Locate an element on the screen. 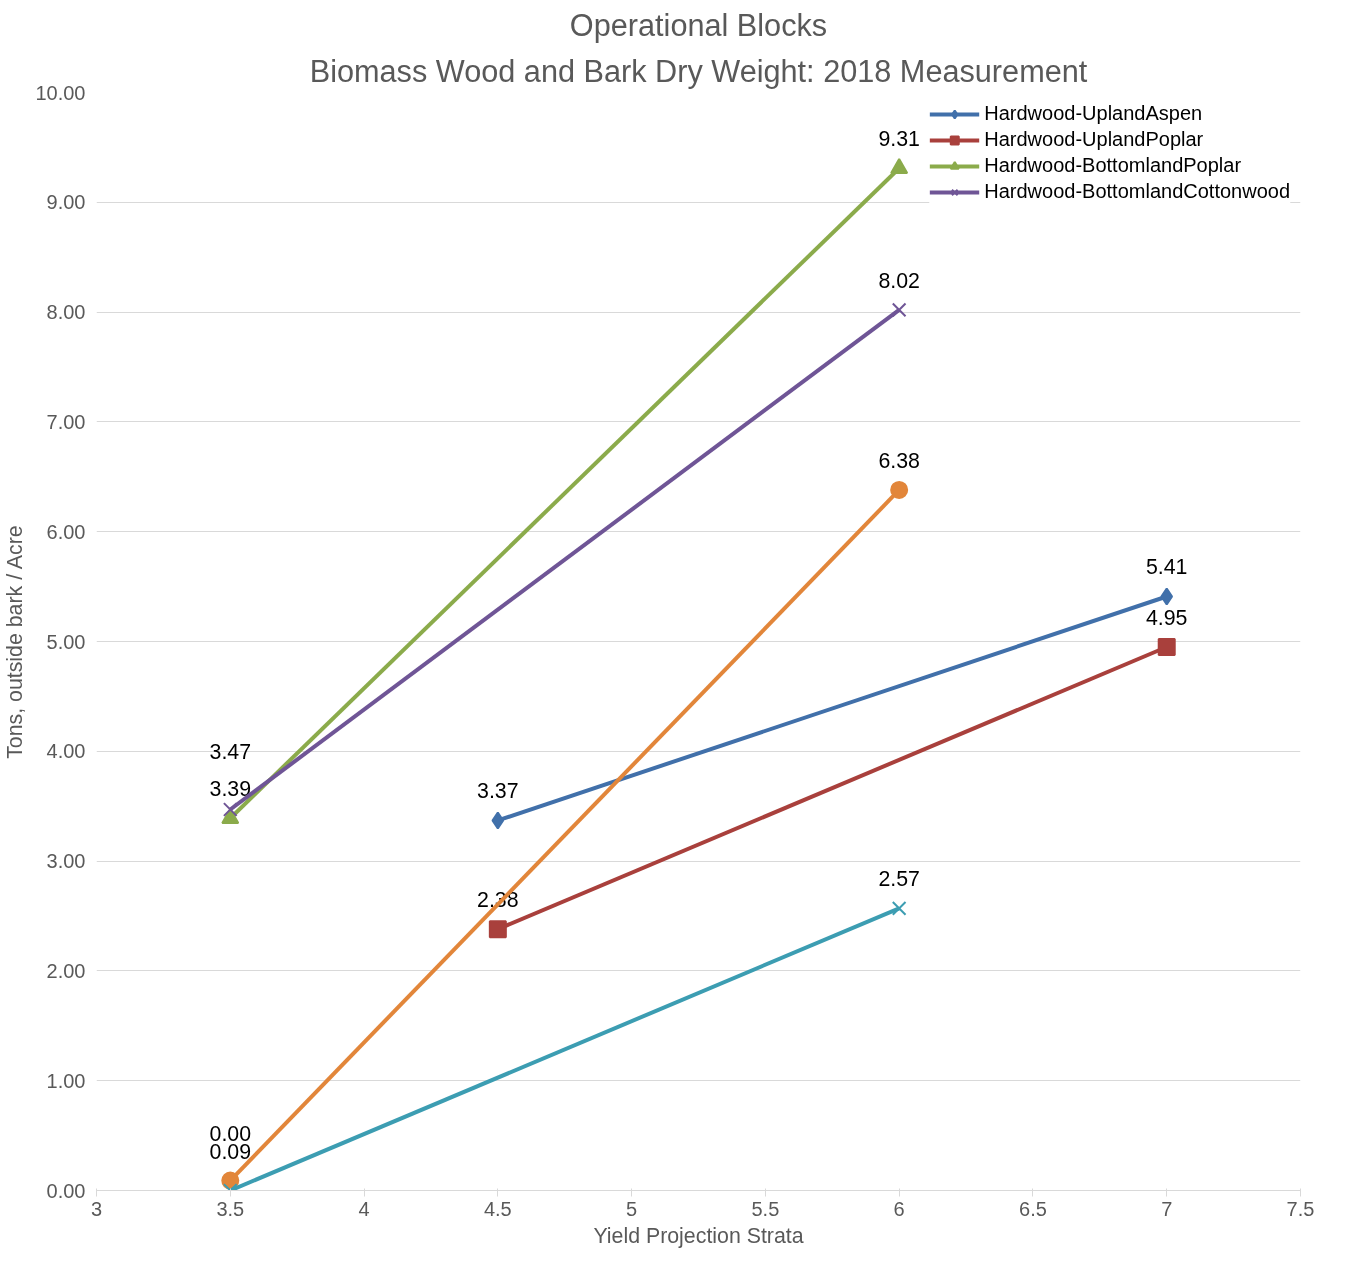 The image size is (1354, 1272). y-tick-label: 2.00 is located at coordinates (66, 970).